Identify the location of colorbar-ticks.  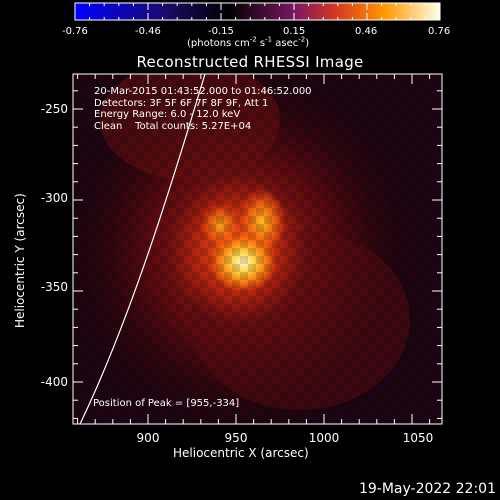
(257, 11).